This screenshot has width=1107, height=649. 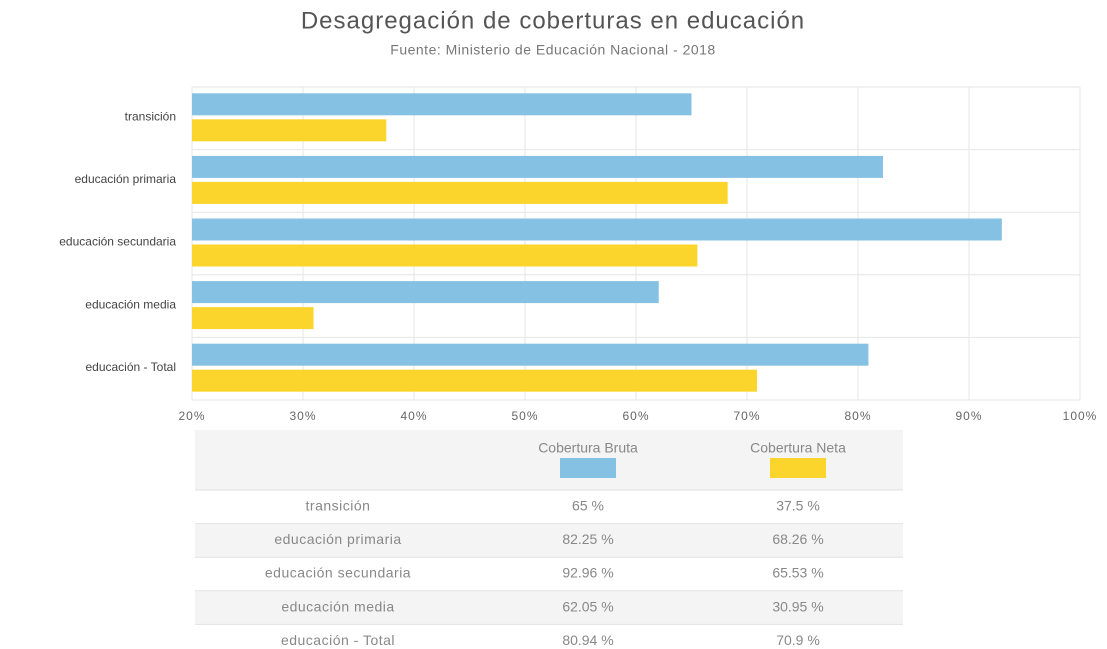 What do you see at coordinates (797, 573) in the screenshot?
I see `table-value: 65.53 %` at bounding box center [797, 573].